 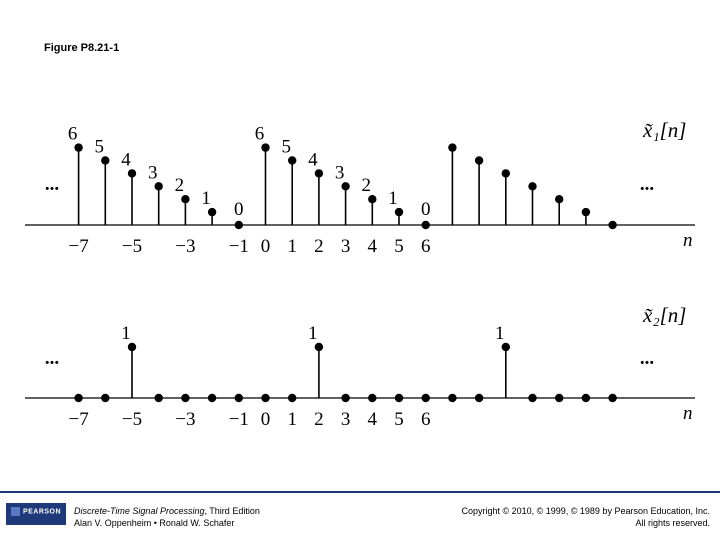 I want to click on plot1-tick-label: 6, so click(x=426, y=246).